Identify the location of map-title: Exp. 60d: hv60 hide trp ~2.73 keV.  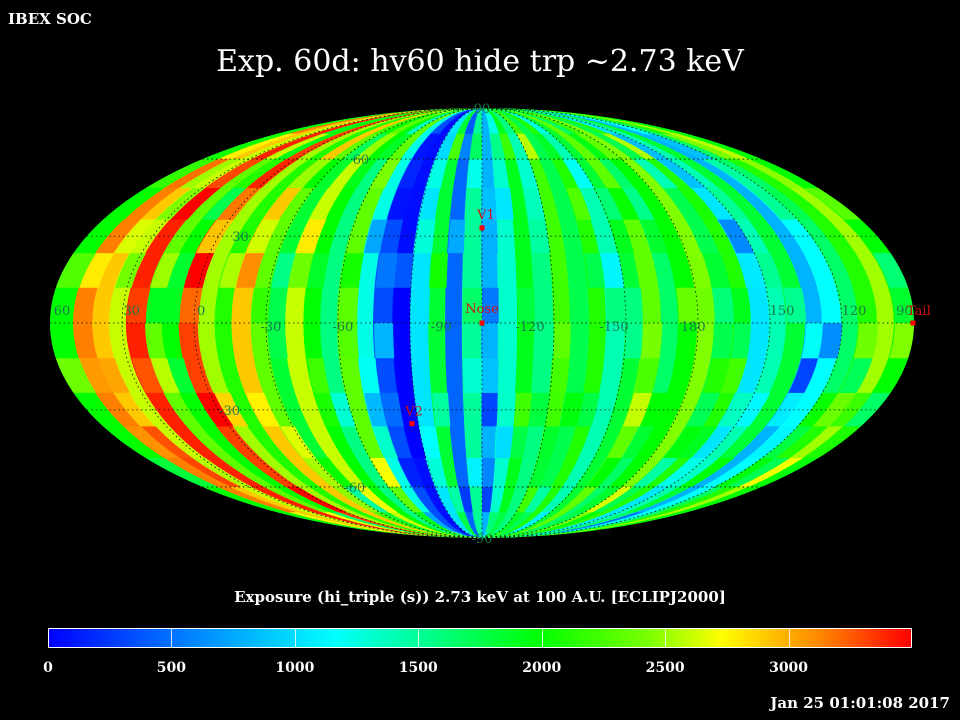
(480, 61).